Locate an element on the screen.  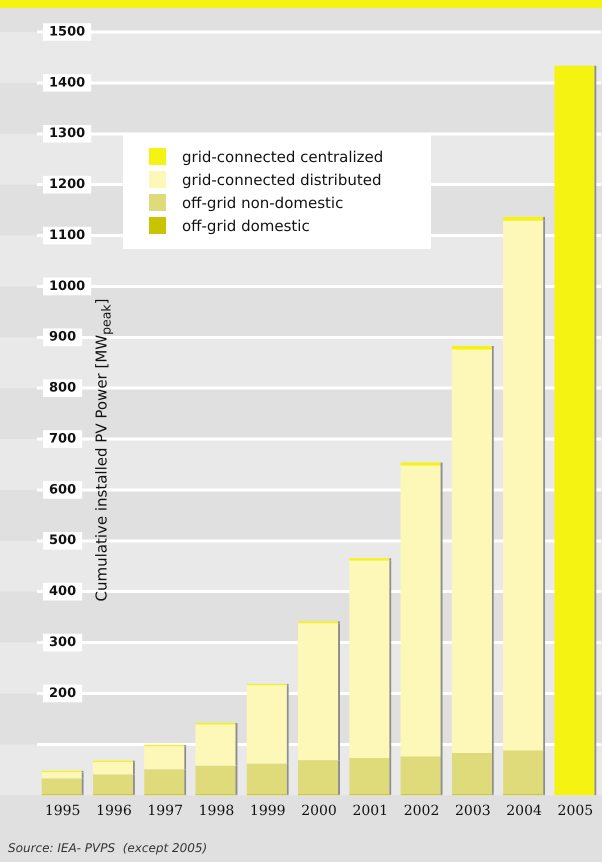
y-tick-label: 800 is located at coordinates (62, 388).